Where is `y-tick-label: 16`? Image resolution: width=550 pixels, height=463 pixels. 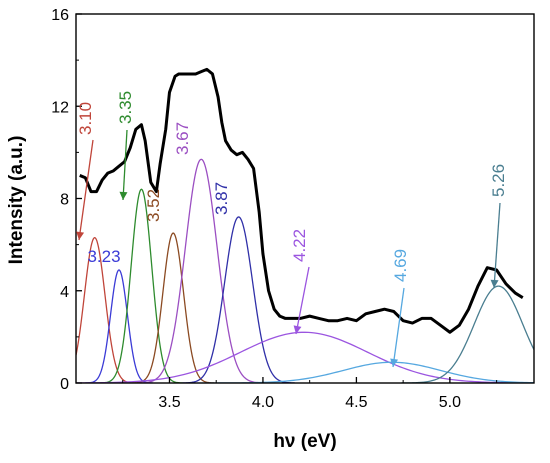
y-tick-label: 16 is located at coordinates (60, 15).